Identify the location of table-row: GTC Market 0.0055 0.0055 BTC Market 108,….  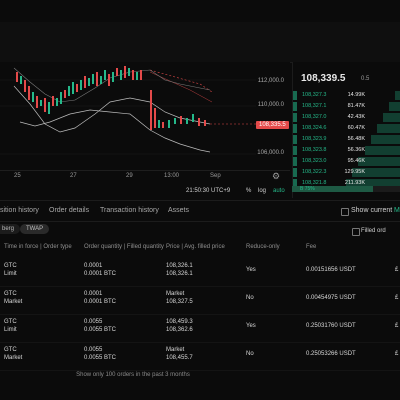
(200, 356).